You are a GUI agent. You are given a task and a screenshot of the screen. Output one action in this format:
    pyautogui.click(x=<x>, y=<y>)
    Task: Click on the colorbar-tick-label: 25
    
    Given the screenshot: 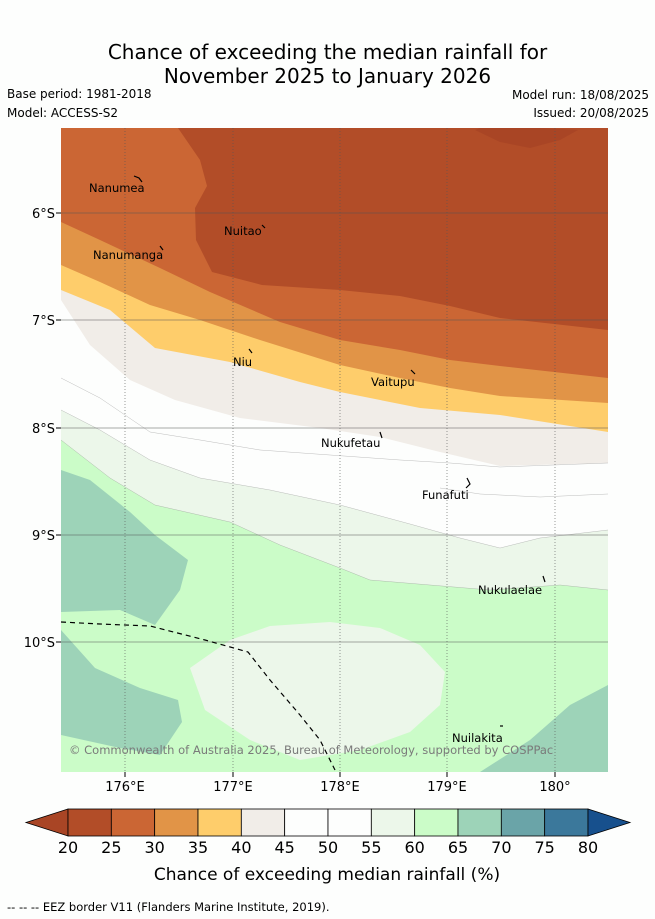 What is the action you would take?
    pyautogui.click(x=111, y=847)
    